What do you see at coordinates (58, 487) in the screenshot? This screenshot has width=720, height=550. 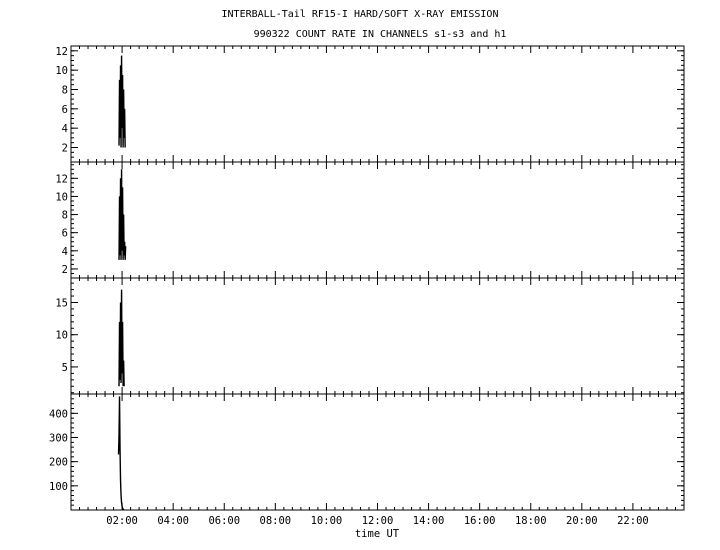 I see `y-tick-label: 100` at bounding box center [58, 487].